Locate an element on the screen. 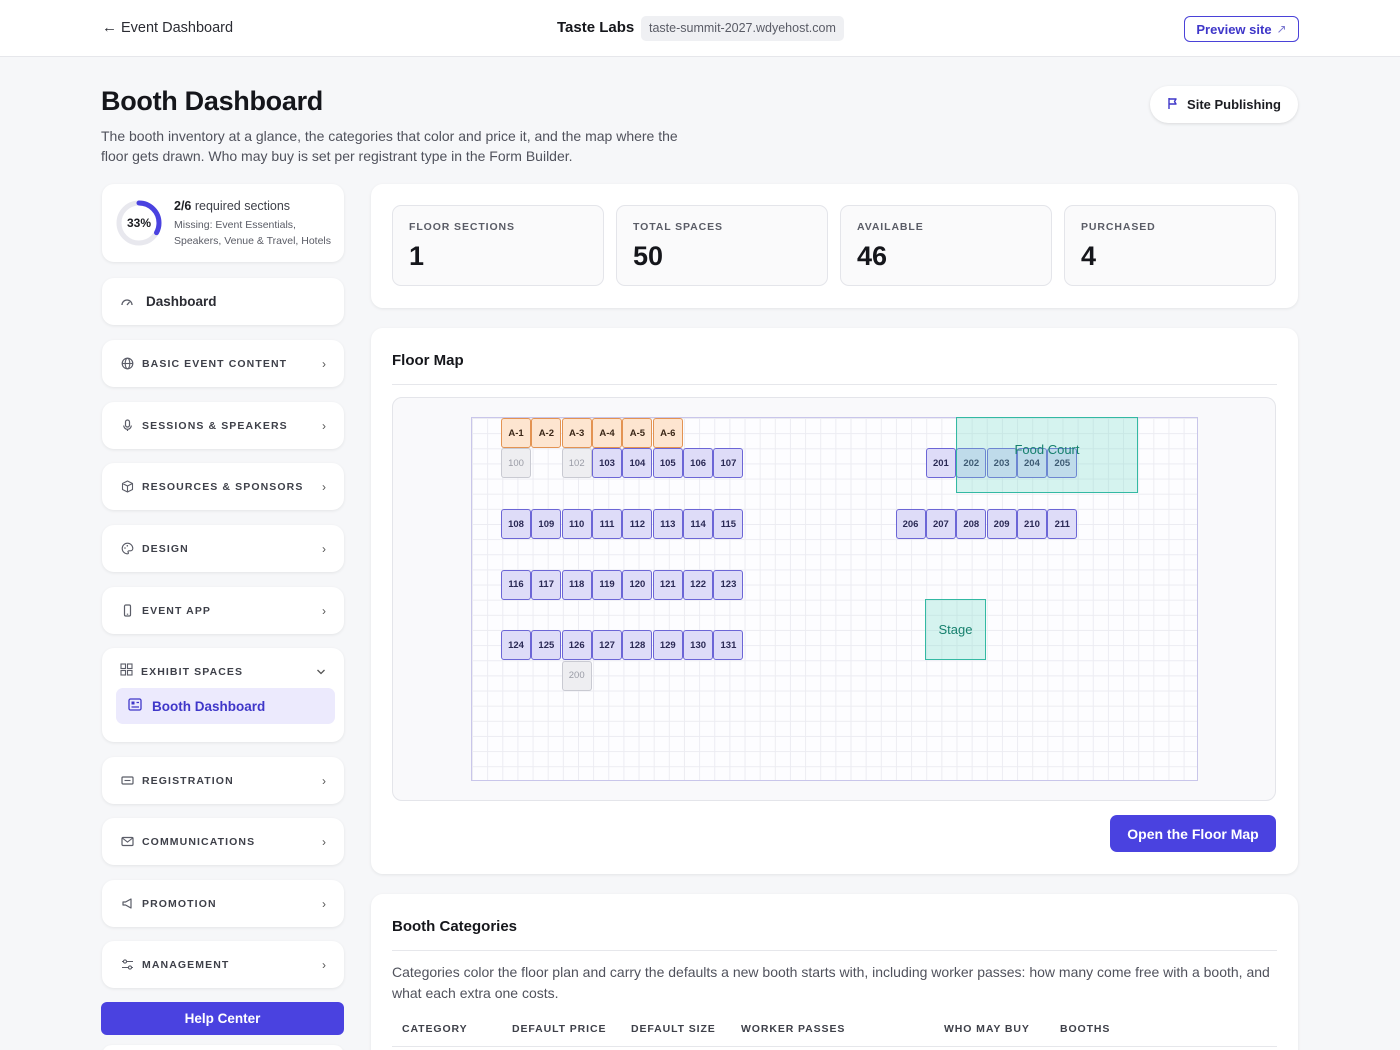 Image resolution: width=1400 pixels, height=1050 pixels. zone-food-court: Food Court is located at coordinates (1047, 455).